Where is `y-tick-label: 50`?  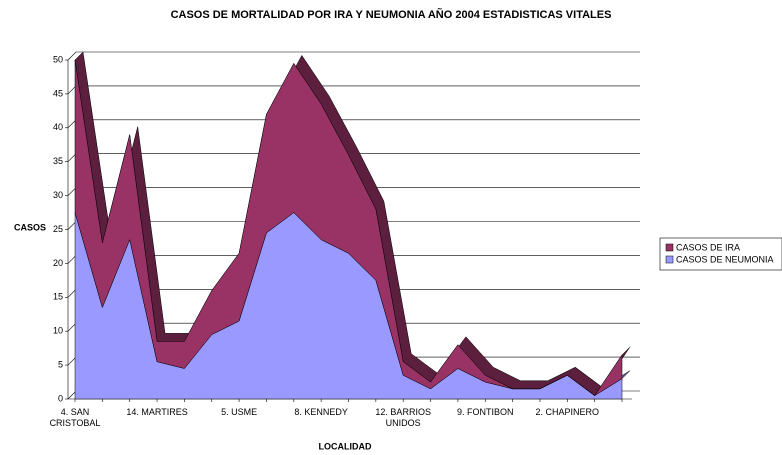 y-tick-label: 50 is located at coordinates (58, 59).